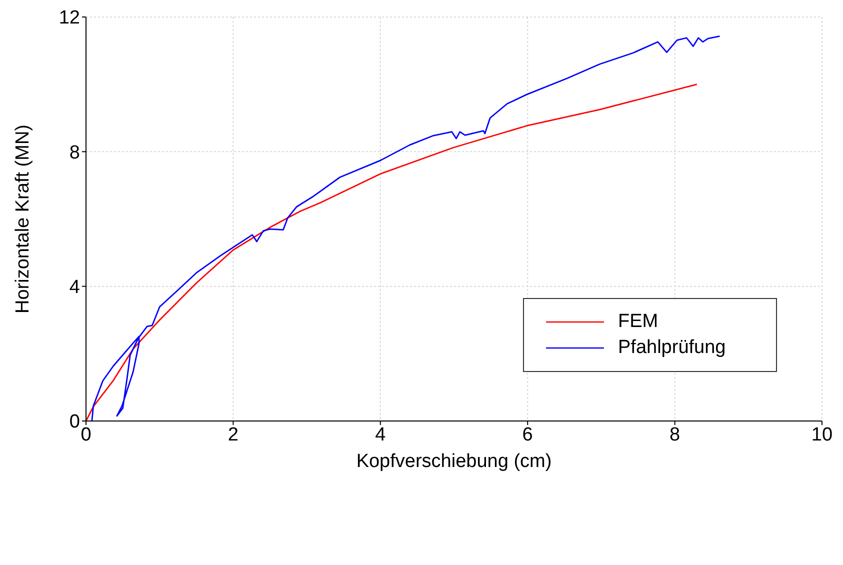 The width and height of the screenshot is (843, 565). I want to click on legend-label: Pfahlprüfung, so click(672, 348).